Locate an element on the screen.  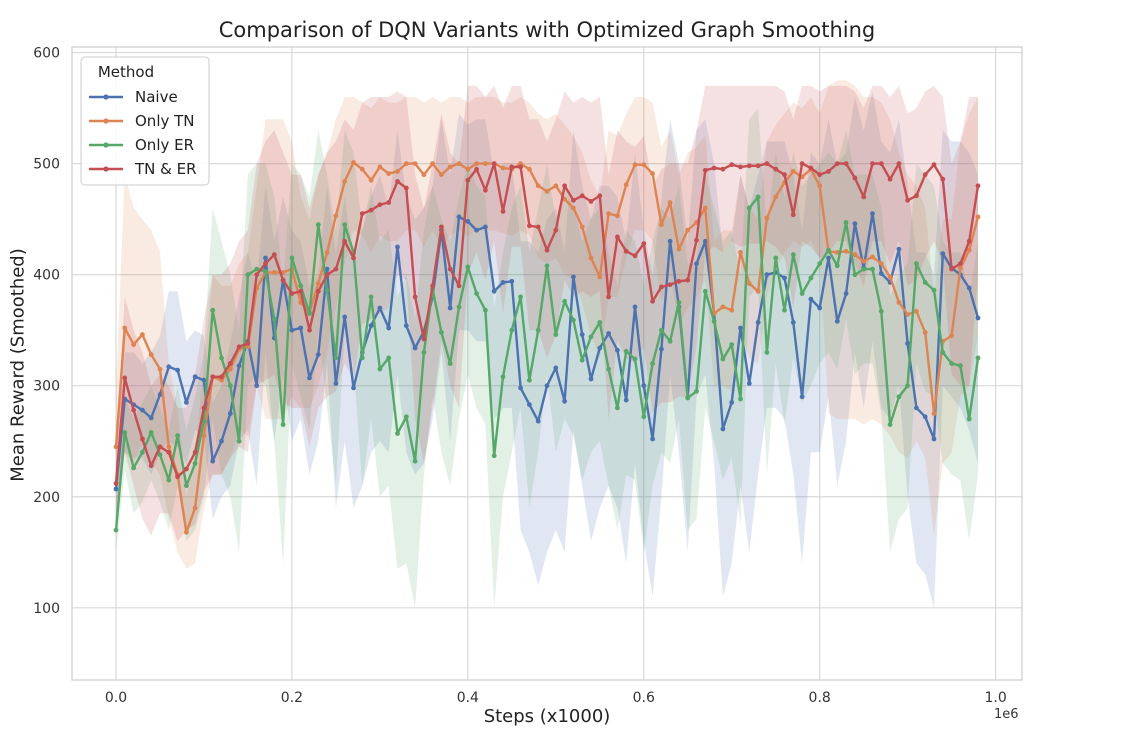
legend-marker is located at coordinates (106, 169).